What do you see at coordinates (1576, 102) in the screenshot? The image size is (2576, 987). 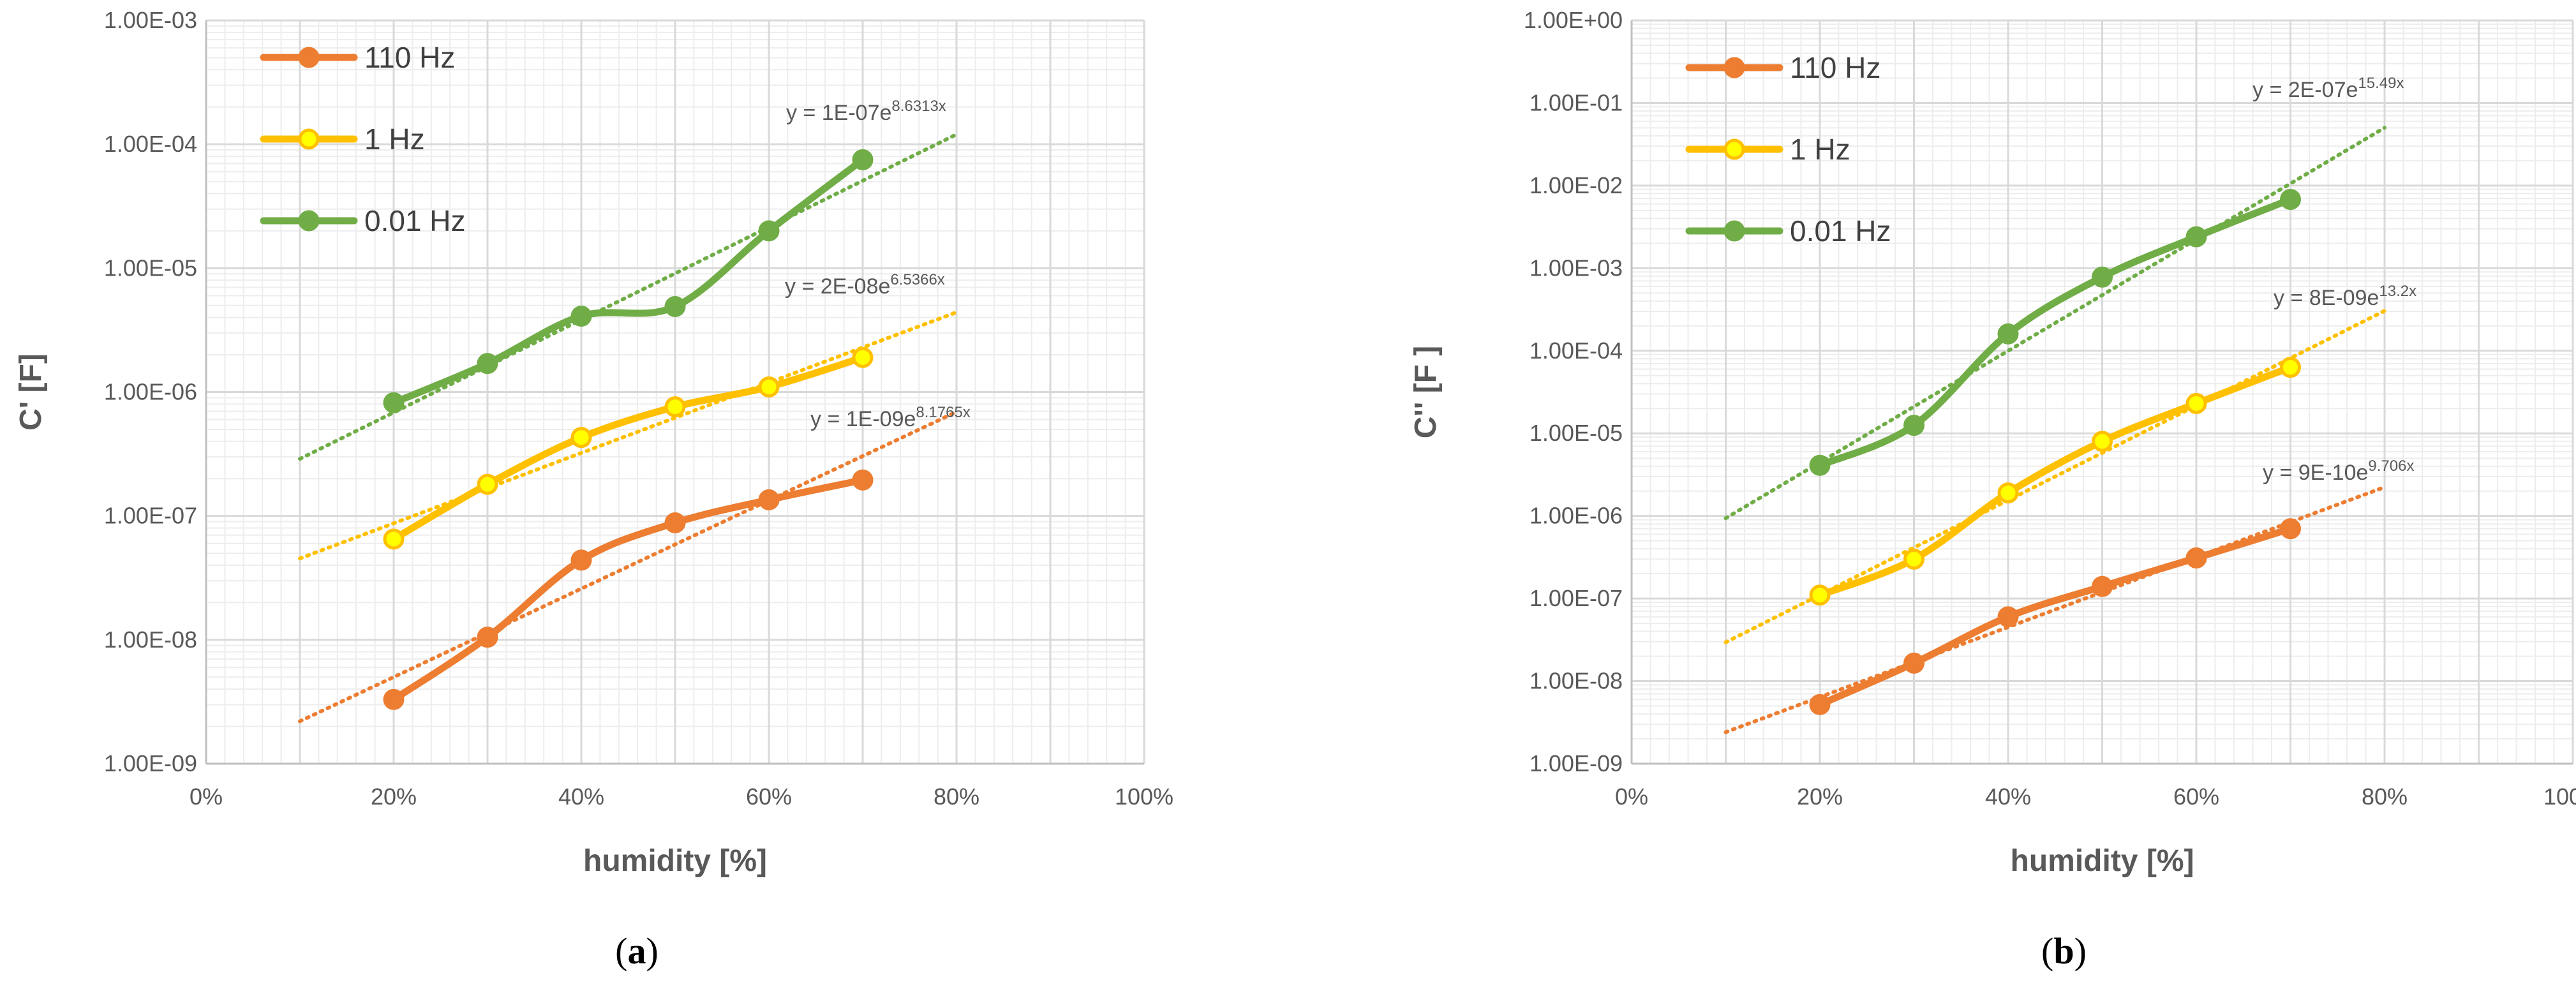 I see `y-tick-label: 1.00E-01` at bounding box center [1576, 102].